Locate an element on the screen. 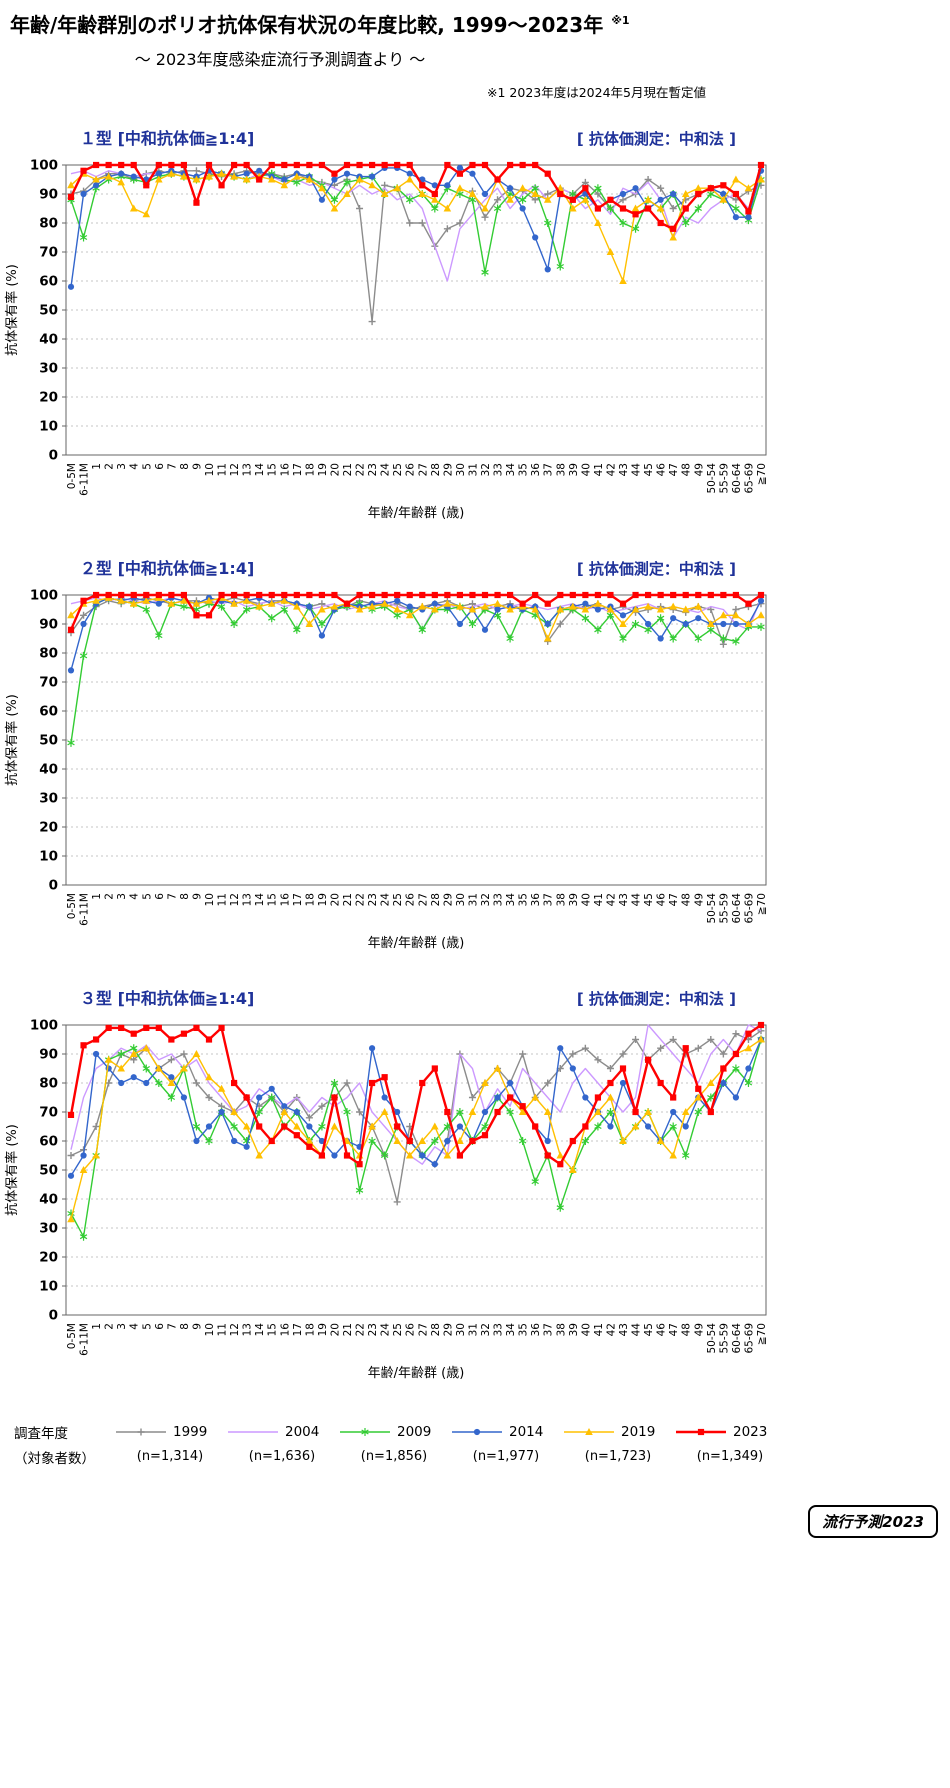 Image resolution: width=950 pixels, height=1788 pixels. svg-text: 100 is located at coordinates (44, 596).